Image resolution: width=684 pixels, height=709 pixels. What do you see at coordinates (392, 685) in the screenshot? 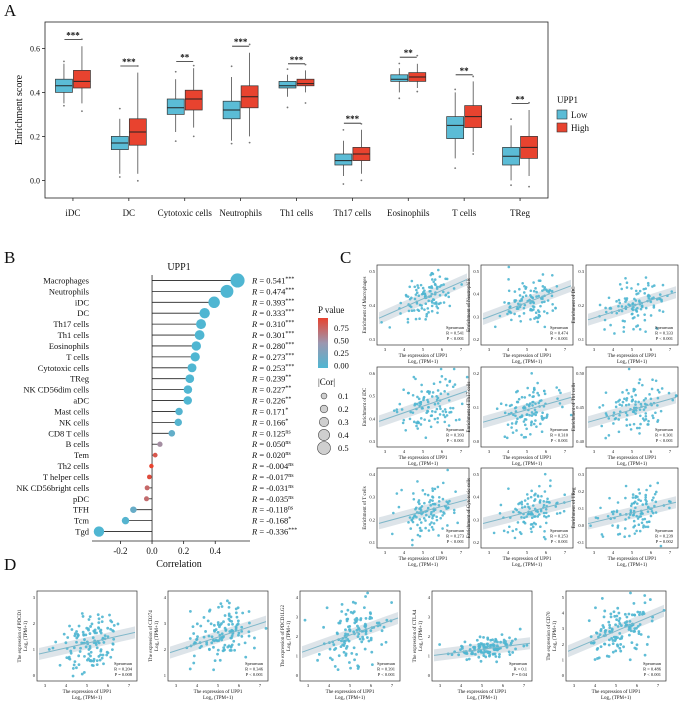
I see `panel-d-plot-xtick: 7` at bounding box center [392, 685].